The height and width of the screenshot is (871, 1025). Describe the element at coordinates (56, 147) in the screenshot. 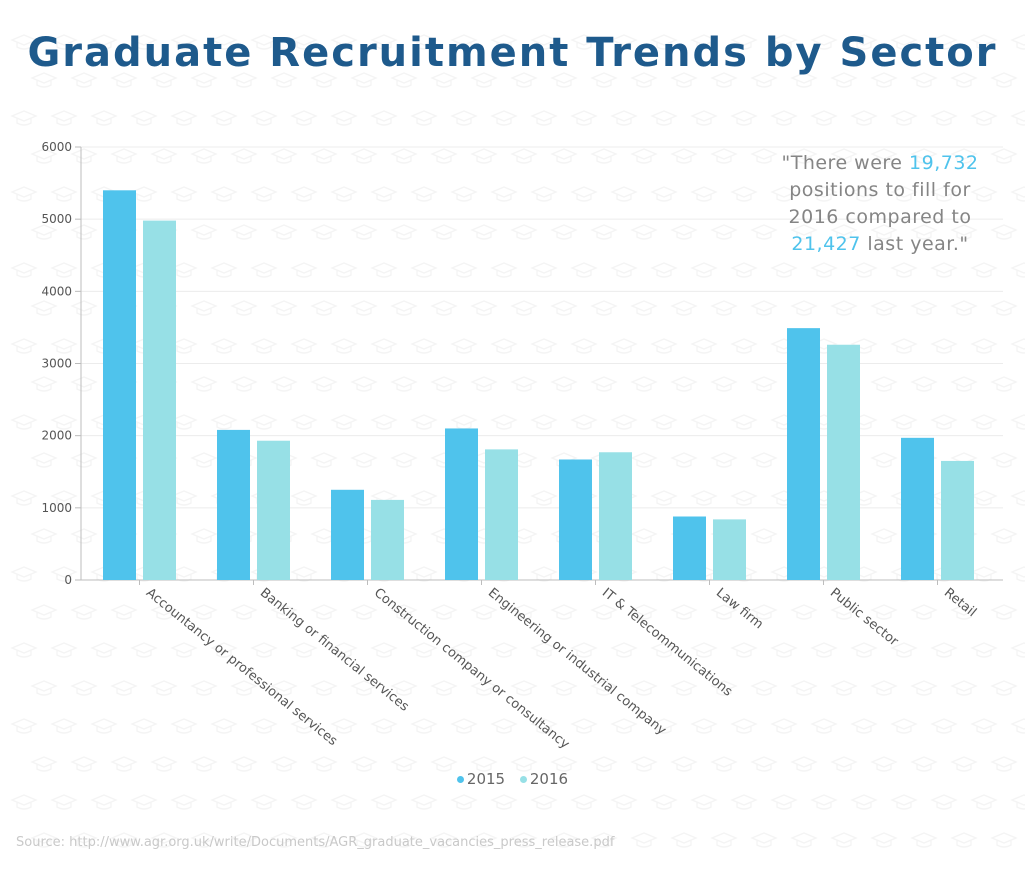

I see `y-tick-label: 6000` at that location.